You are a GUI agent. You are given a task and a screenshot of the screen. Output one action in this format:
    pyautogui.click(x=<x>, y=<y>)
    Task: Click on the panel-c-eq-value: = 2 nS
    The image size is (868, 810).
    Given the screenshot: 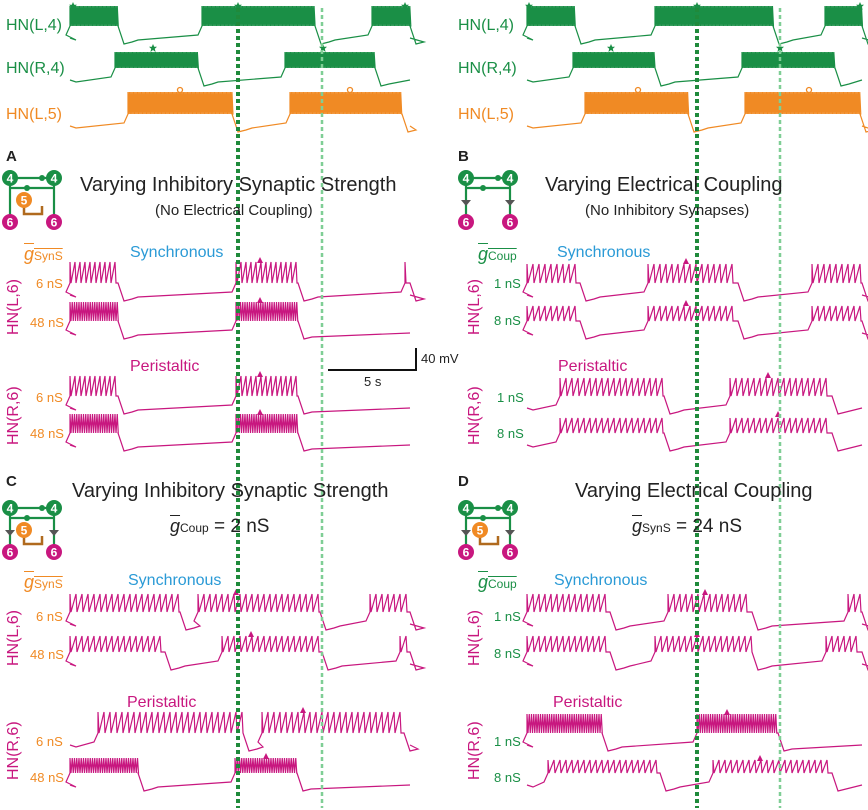 What is the action you would take?
    pyautogui.click(x=241, y=526)
    